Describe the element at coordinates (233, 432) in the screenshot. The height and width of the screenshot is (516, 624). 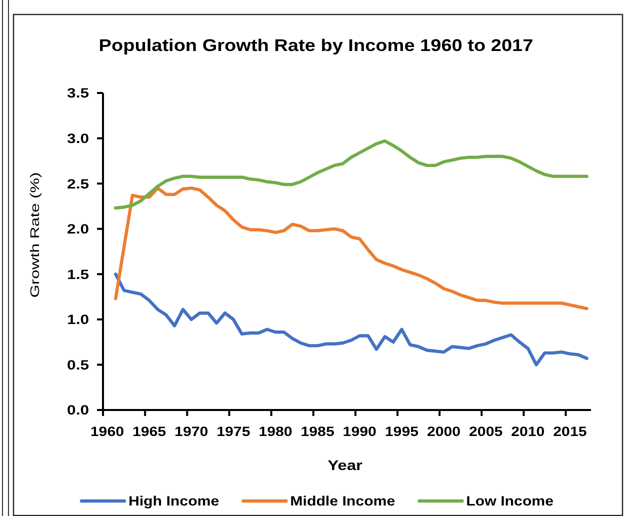
I see `x-tick-label: 1975` at that location.